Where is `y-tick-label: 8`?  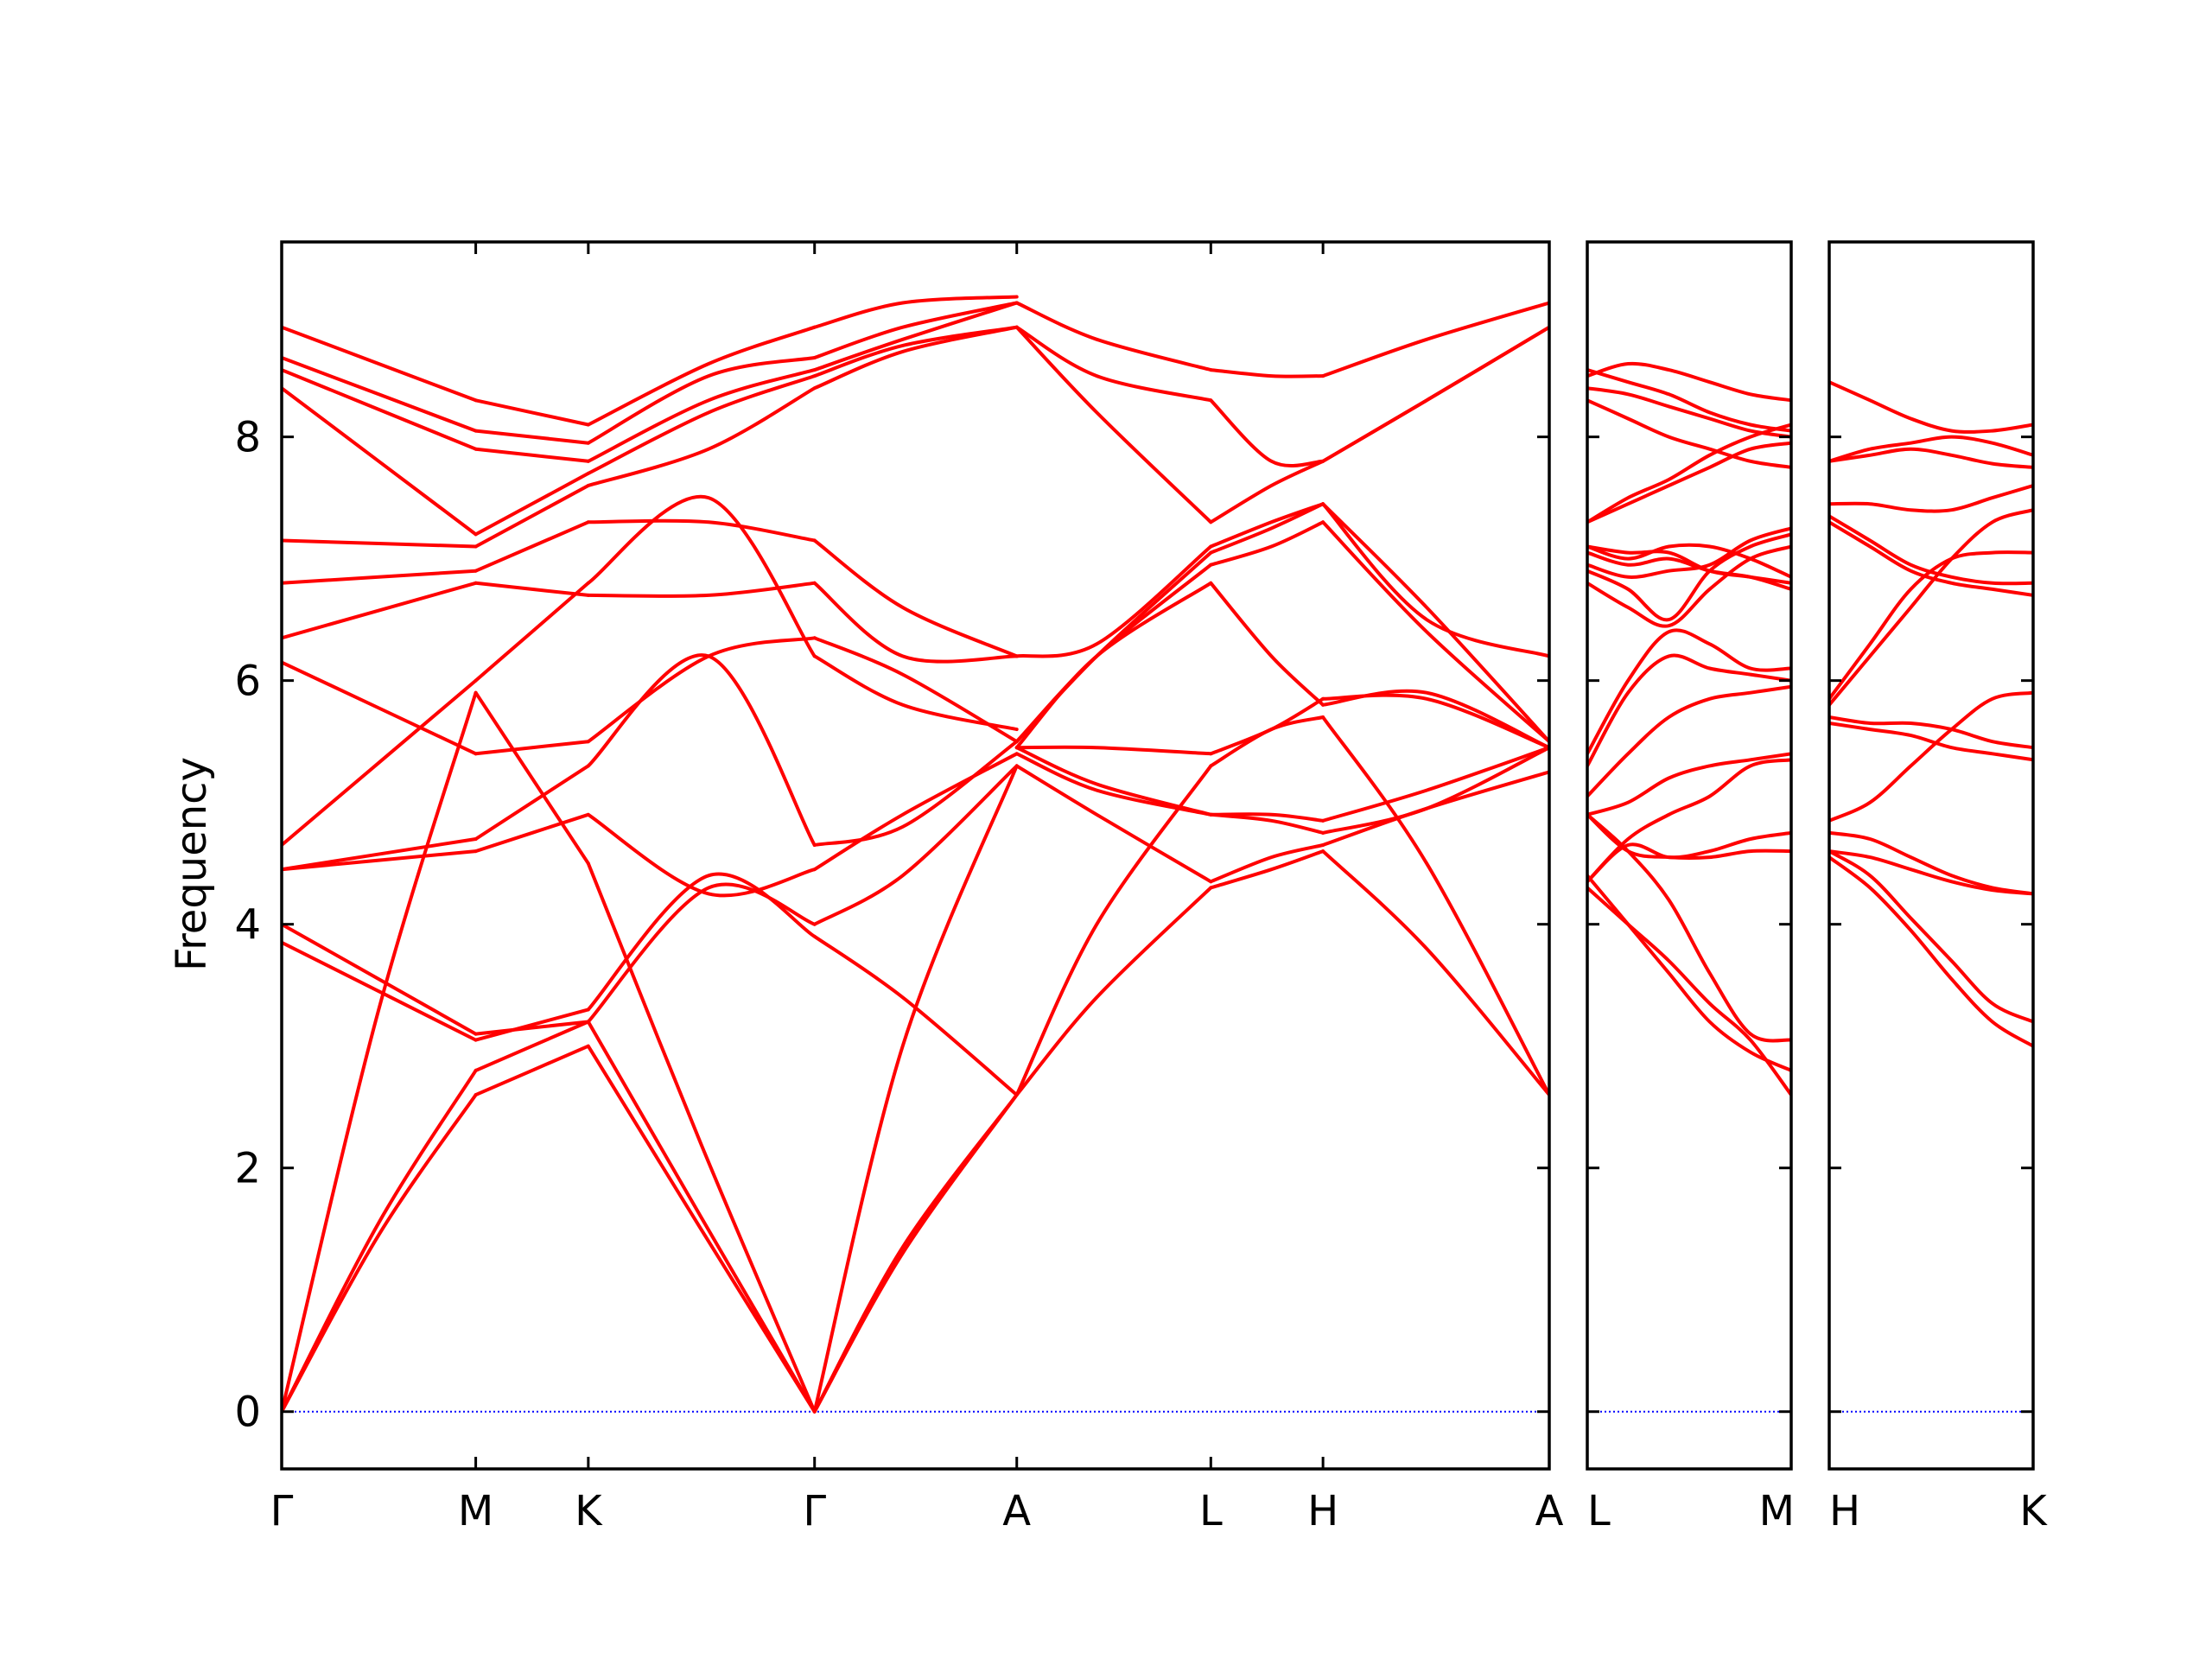 y-tick-label: 8 is located at coordinates (247, 438).